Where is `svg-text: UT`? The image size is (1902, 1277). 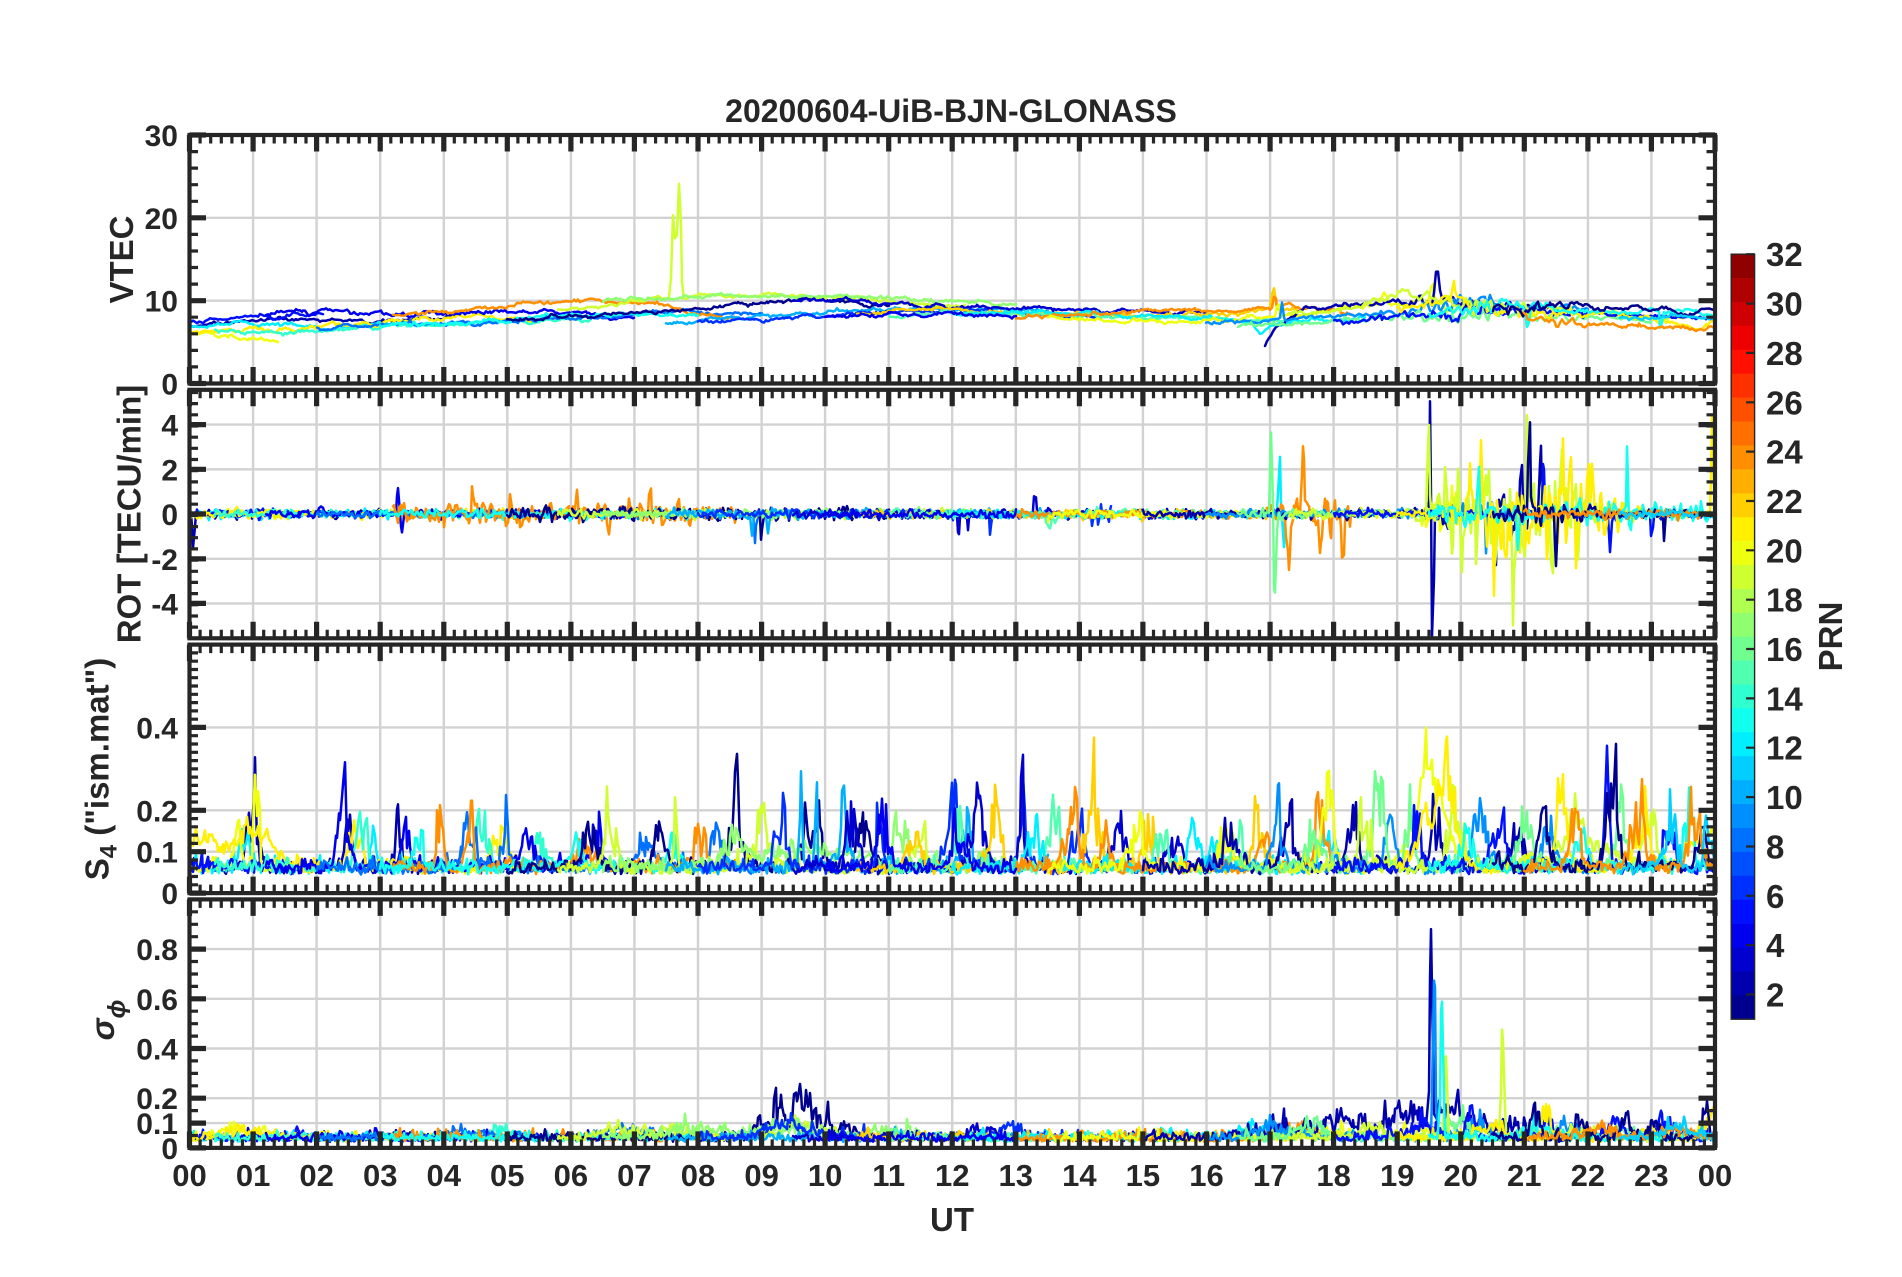 svg-text: UT is located at coordinates (952, 1219).